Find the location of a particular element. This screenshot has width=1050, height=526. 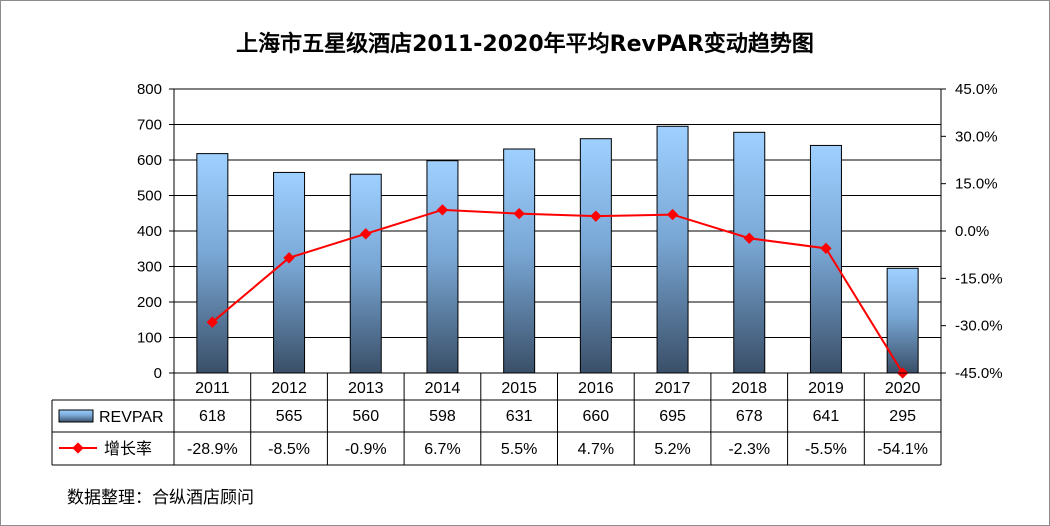

data-label-revpar: 631 is located at coordinates (519, 416).